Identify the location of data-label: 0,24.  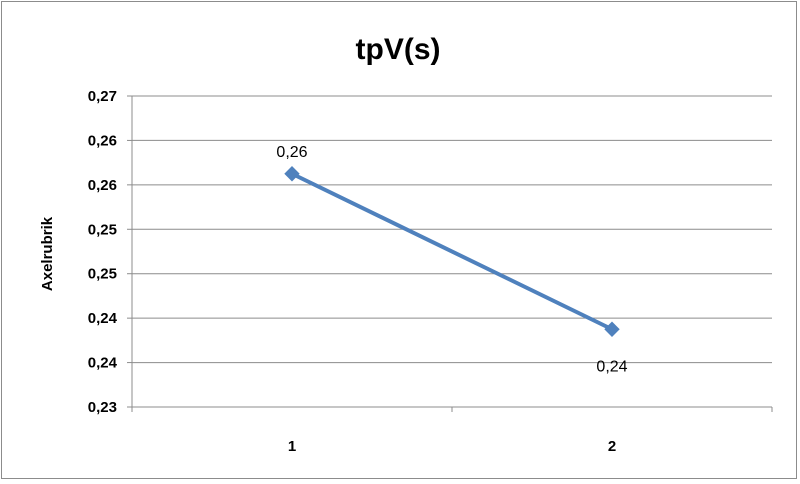
(611, 366).